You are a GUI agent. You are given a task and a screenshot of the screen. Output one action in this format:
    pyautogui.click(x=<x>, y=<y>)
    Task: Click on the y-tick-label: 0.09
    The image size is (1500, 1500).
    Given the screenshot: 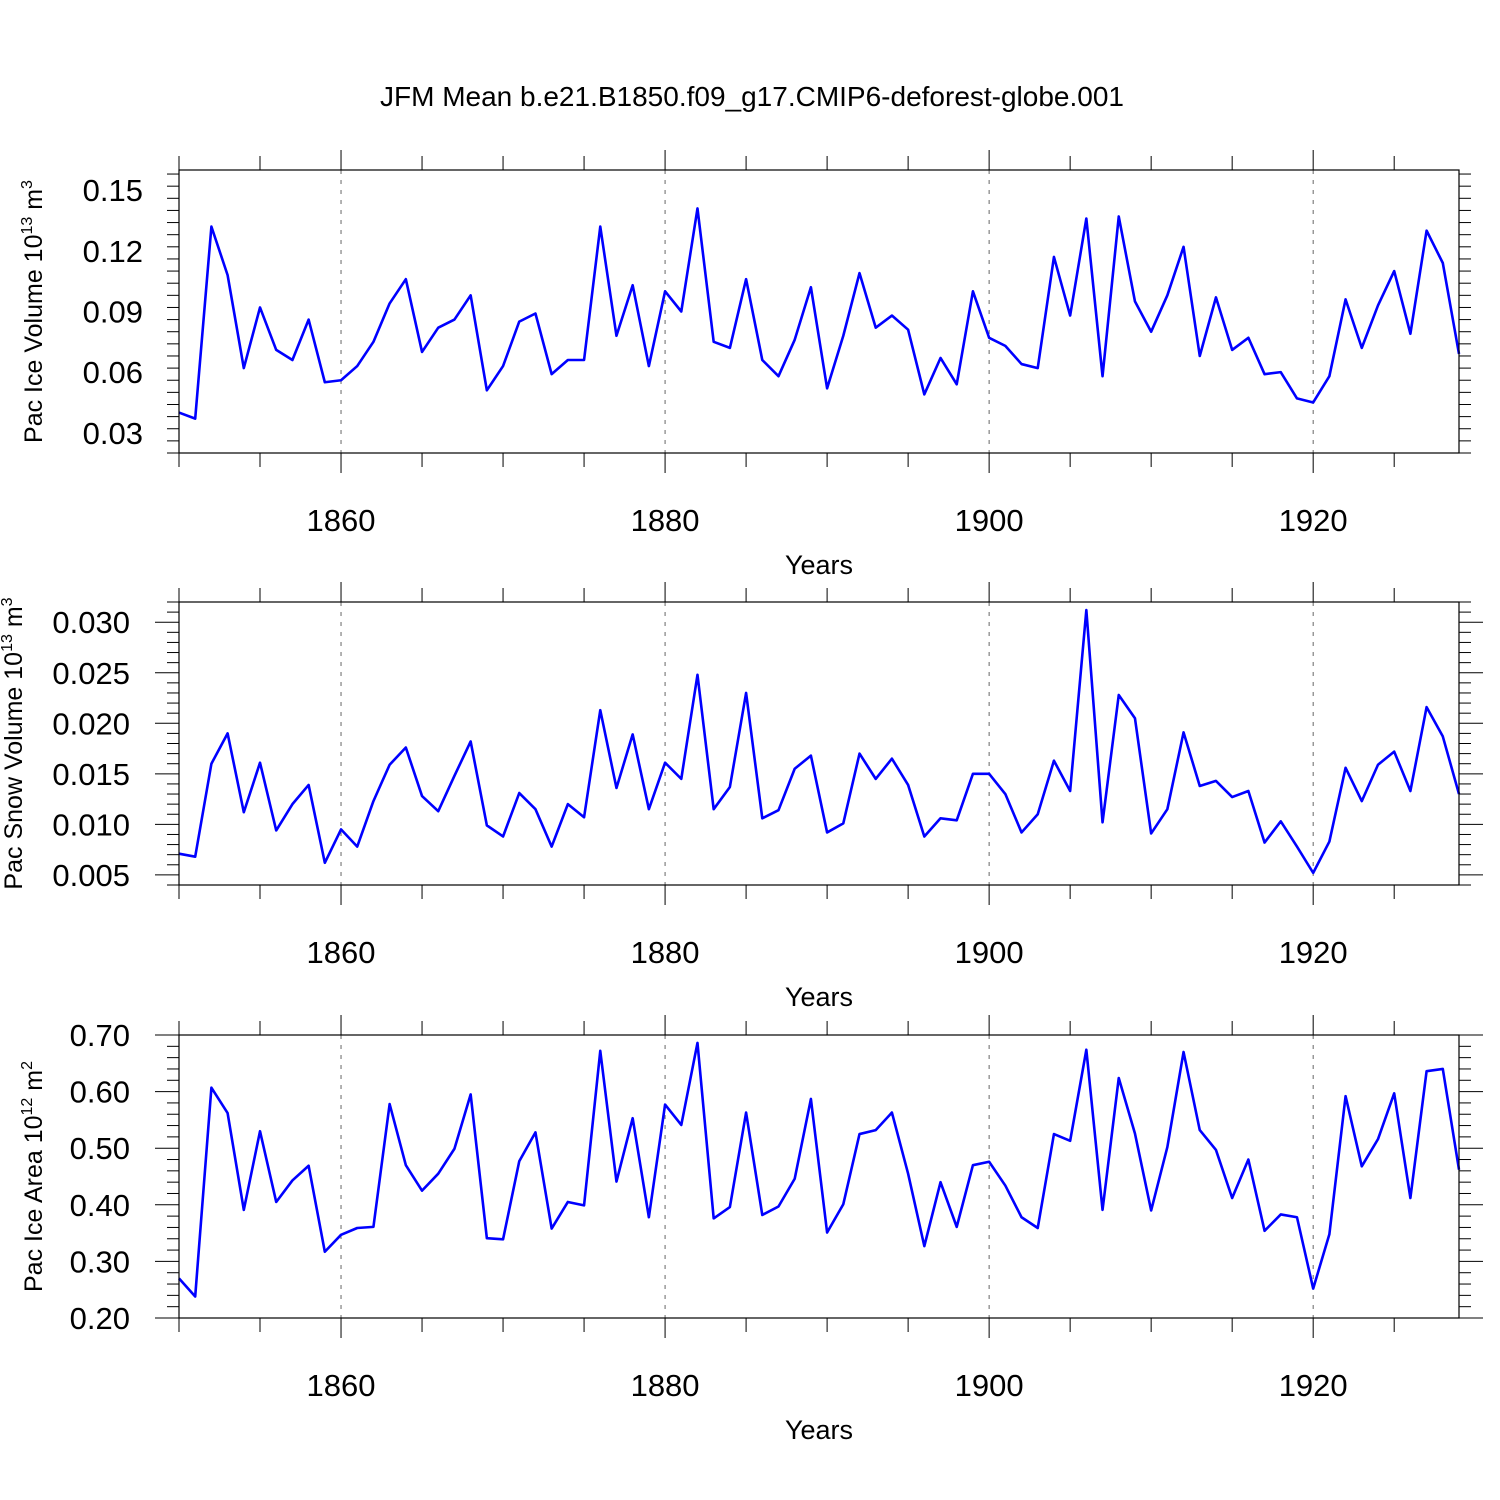 What is the action you would take?
    pyautogui.click(x=113, y=312)
    